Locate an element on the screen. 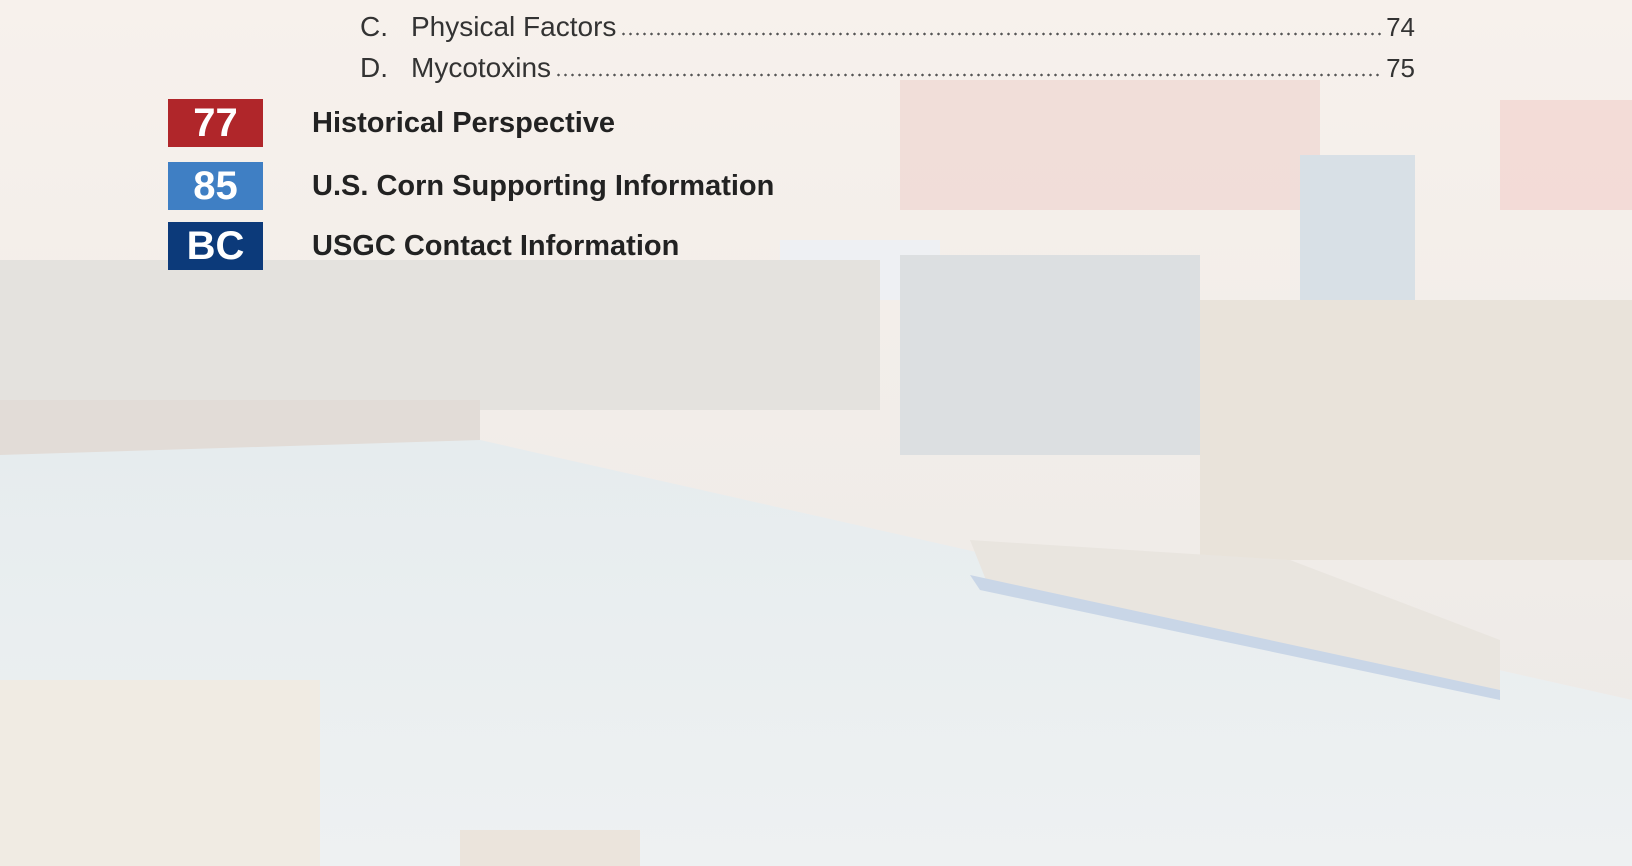 Image resolution: width=1632 pixels, height=866 pixels. page-number: 74 is located at coordinates (1400, 27).